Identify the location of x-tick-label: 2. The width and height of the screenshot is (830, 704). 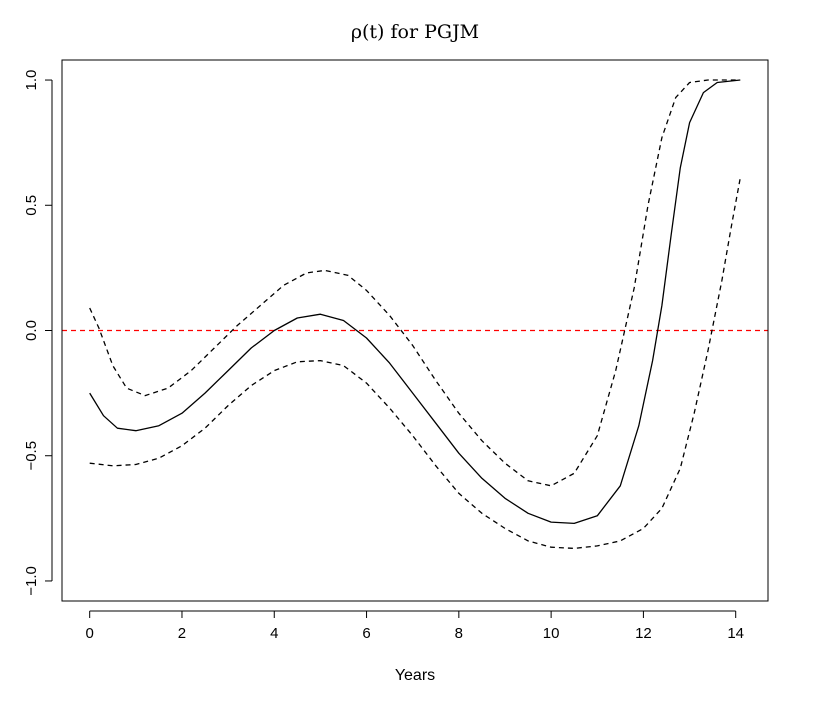
(182, 633).